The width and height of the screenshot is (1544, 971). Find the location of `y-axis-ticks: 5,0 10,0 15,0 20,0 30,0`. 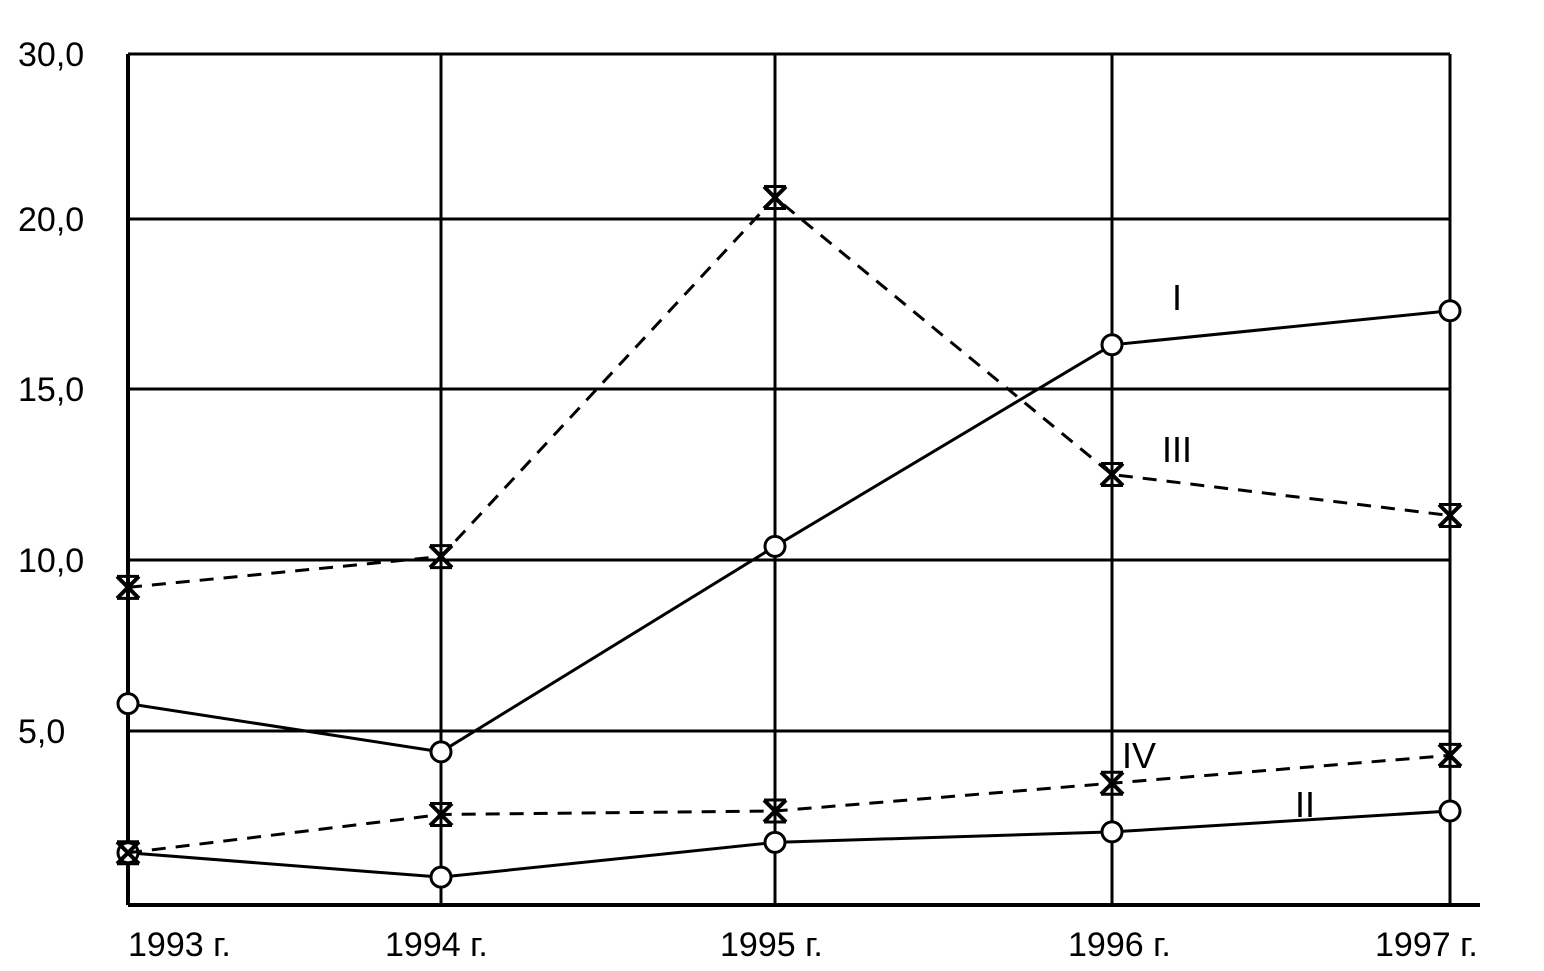

y-axis-ticks: 5,0 10,0 15,0 20,0 30,0 is located at coordinates (51, 393).